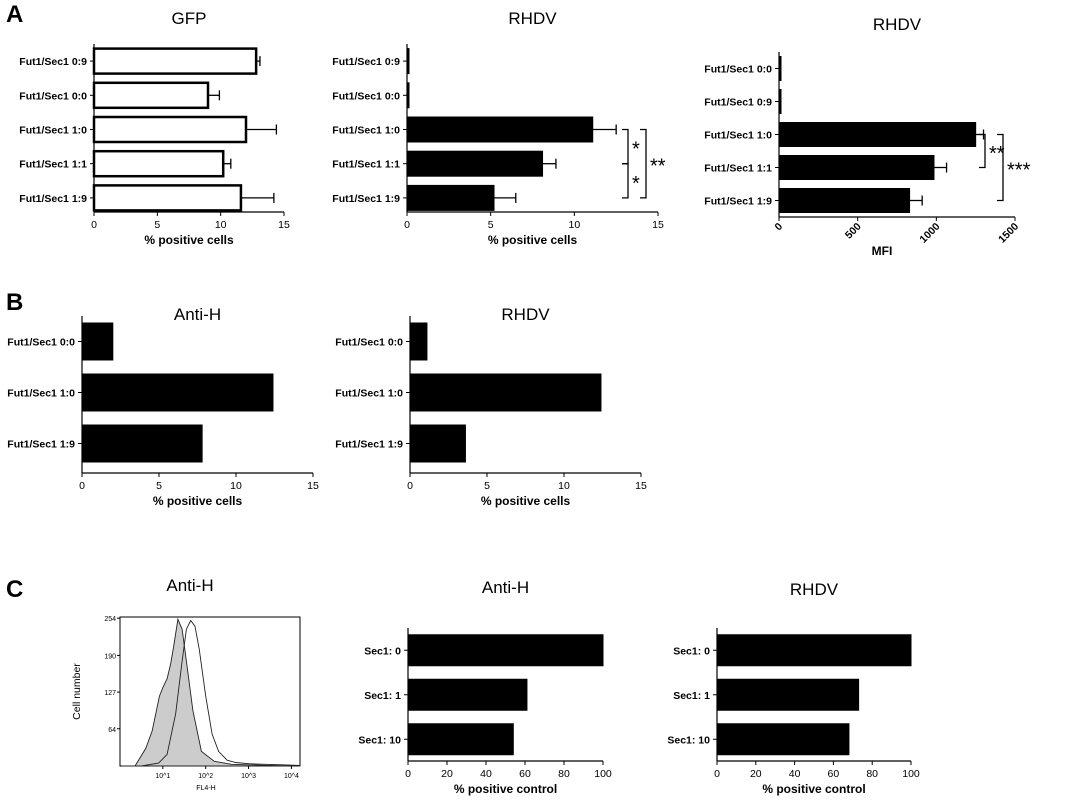 The width and height of the screenshot is (1079, 800). I want to click on plot-frame, so click(210, 691).